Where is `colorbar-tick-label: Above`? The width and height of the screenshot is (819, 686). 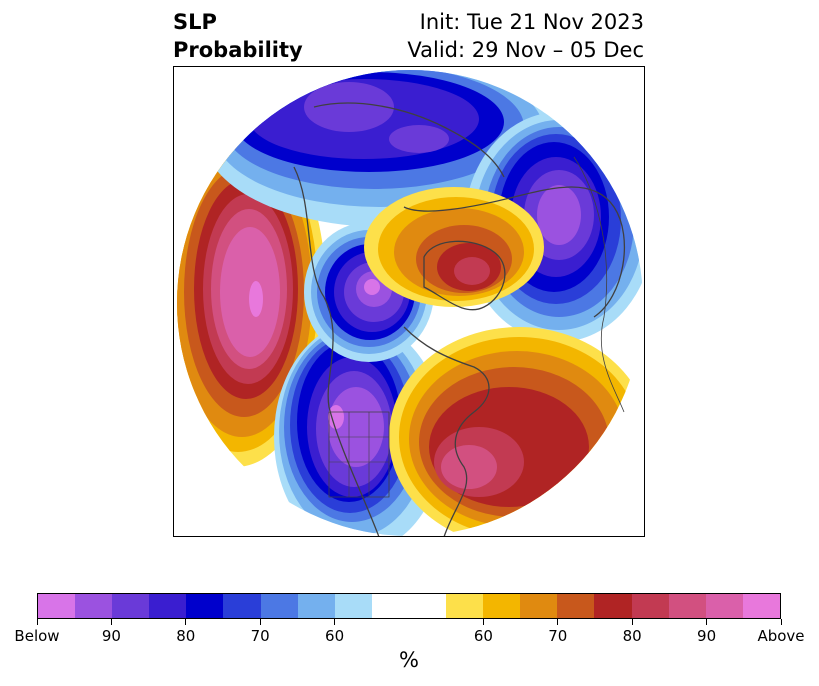 colorbar-tick-label: Above is located at coordinates (781, 636).